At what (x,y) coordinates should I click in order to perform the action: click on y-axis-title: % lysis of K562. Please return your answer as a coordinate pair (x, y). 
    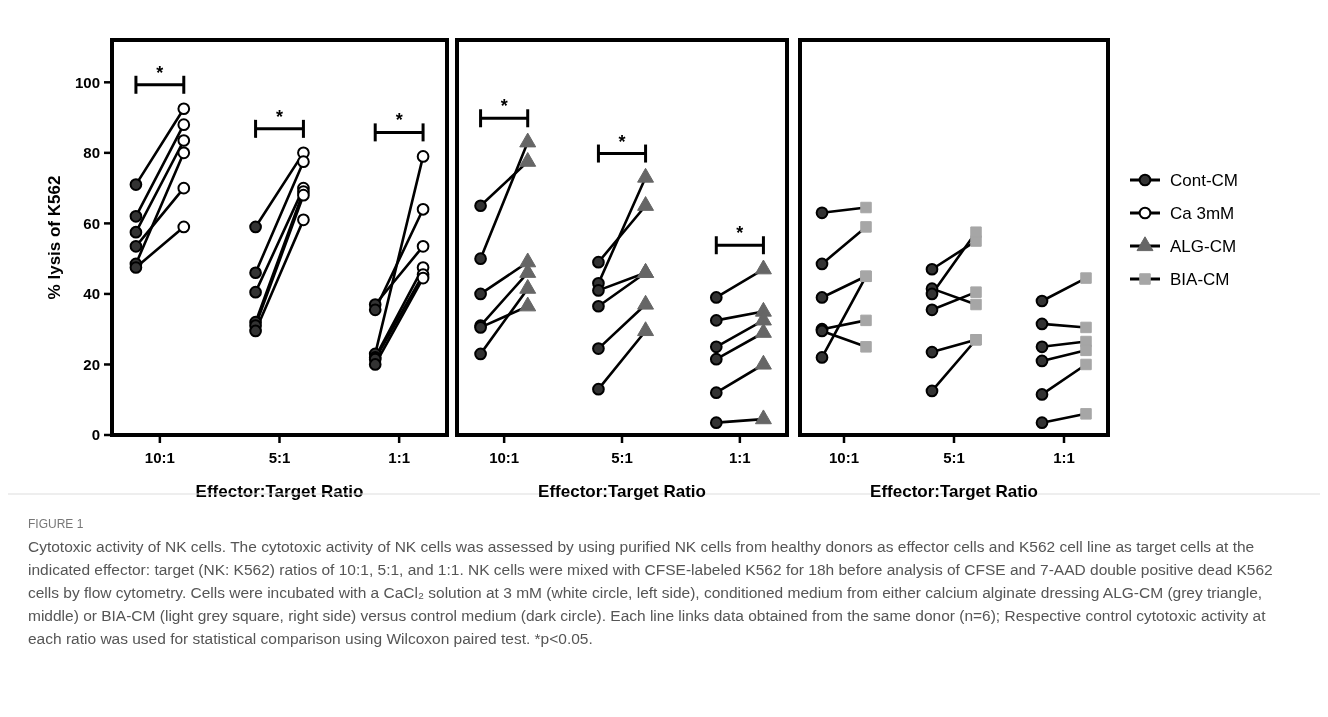
    Looking at the image, I should click on (54, 237).